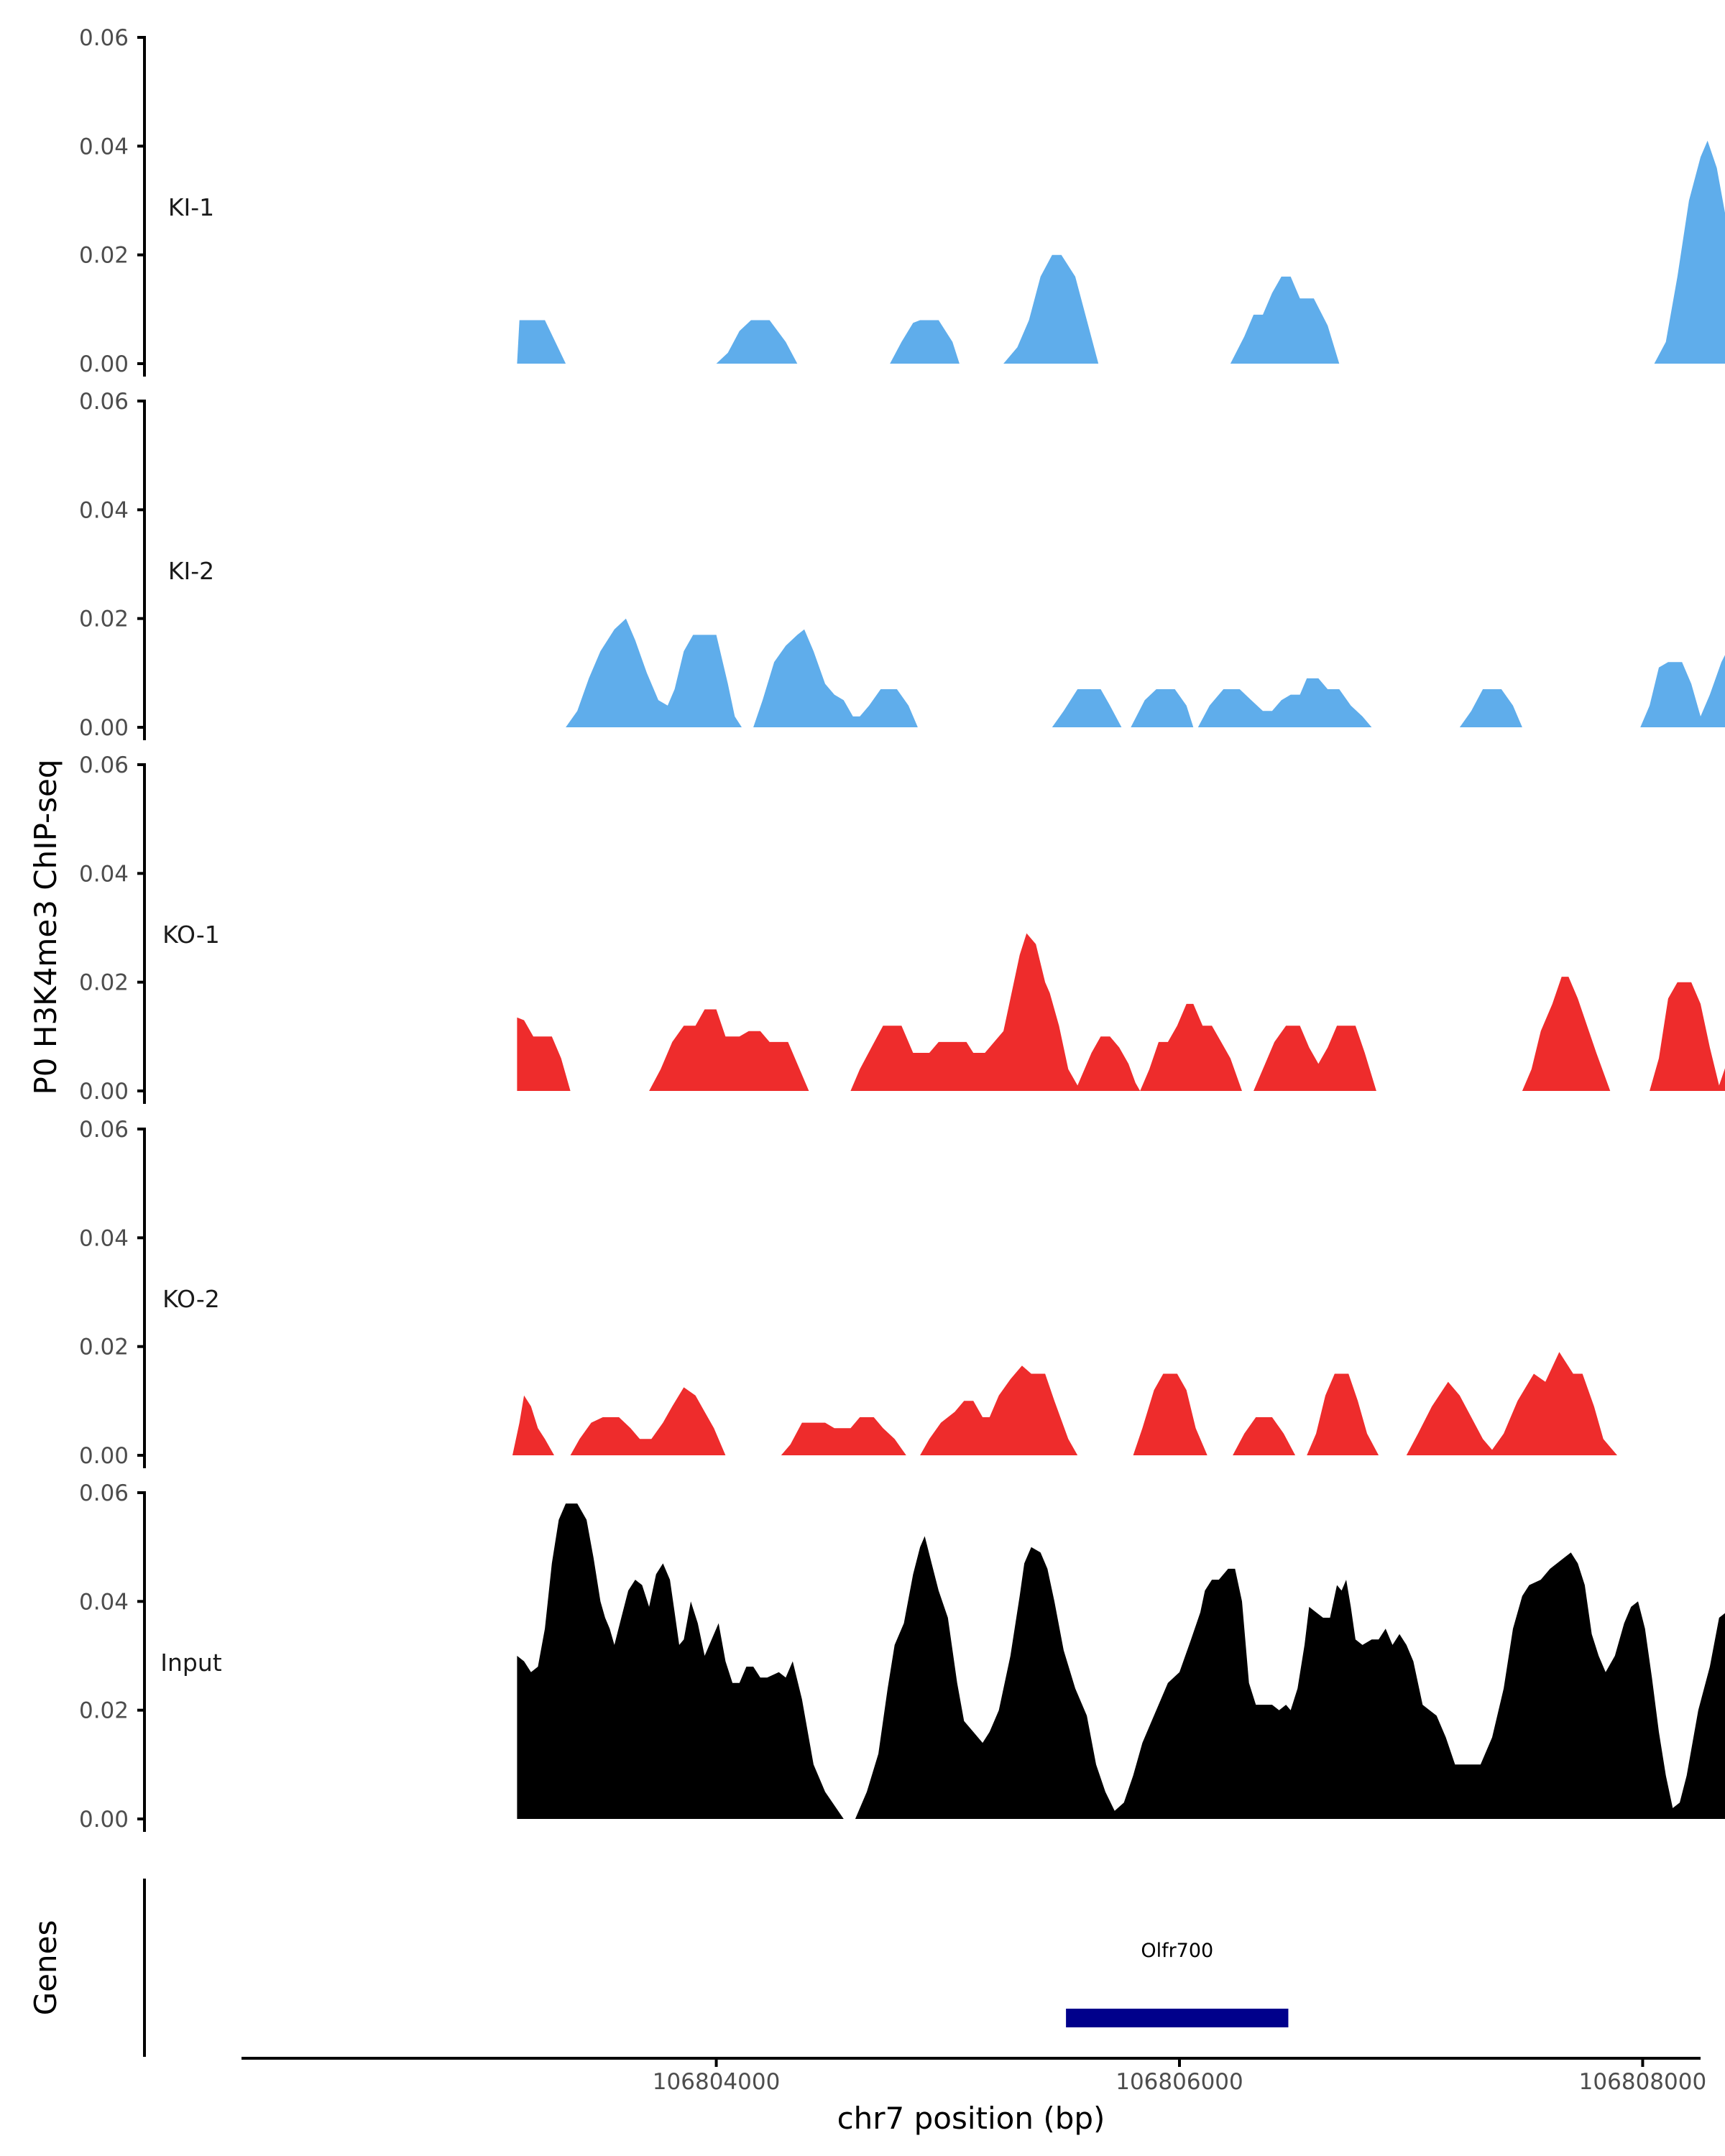 This screenshot has width=1725, height=2156. Describe the element at coordinates (1179, 2082) in the screenshot. I see `x-tick-label: 106806000` at that location.